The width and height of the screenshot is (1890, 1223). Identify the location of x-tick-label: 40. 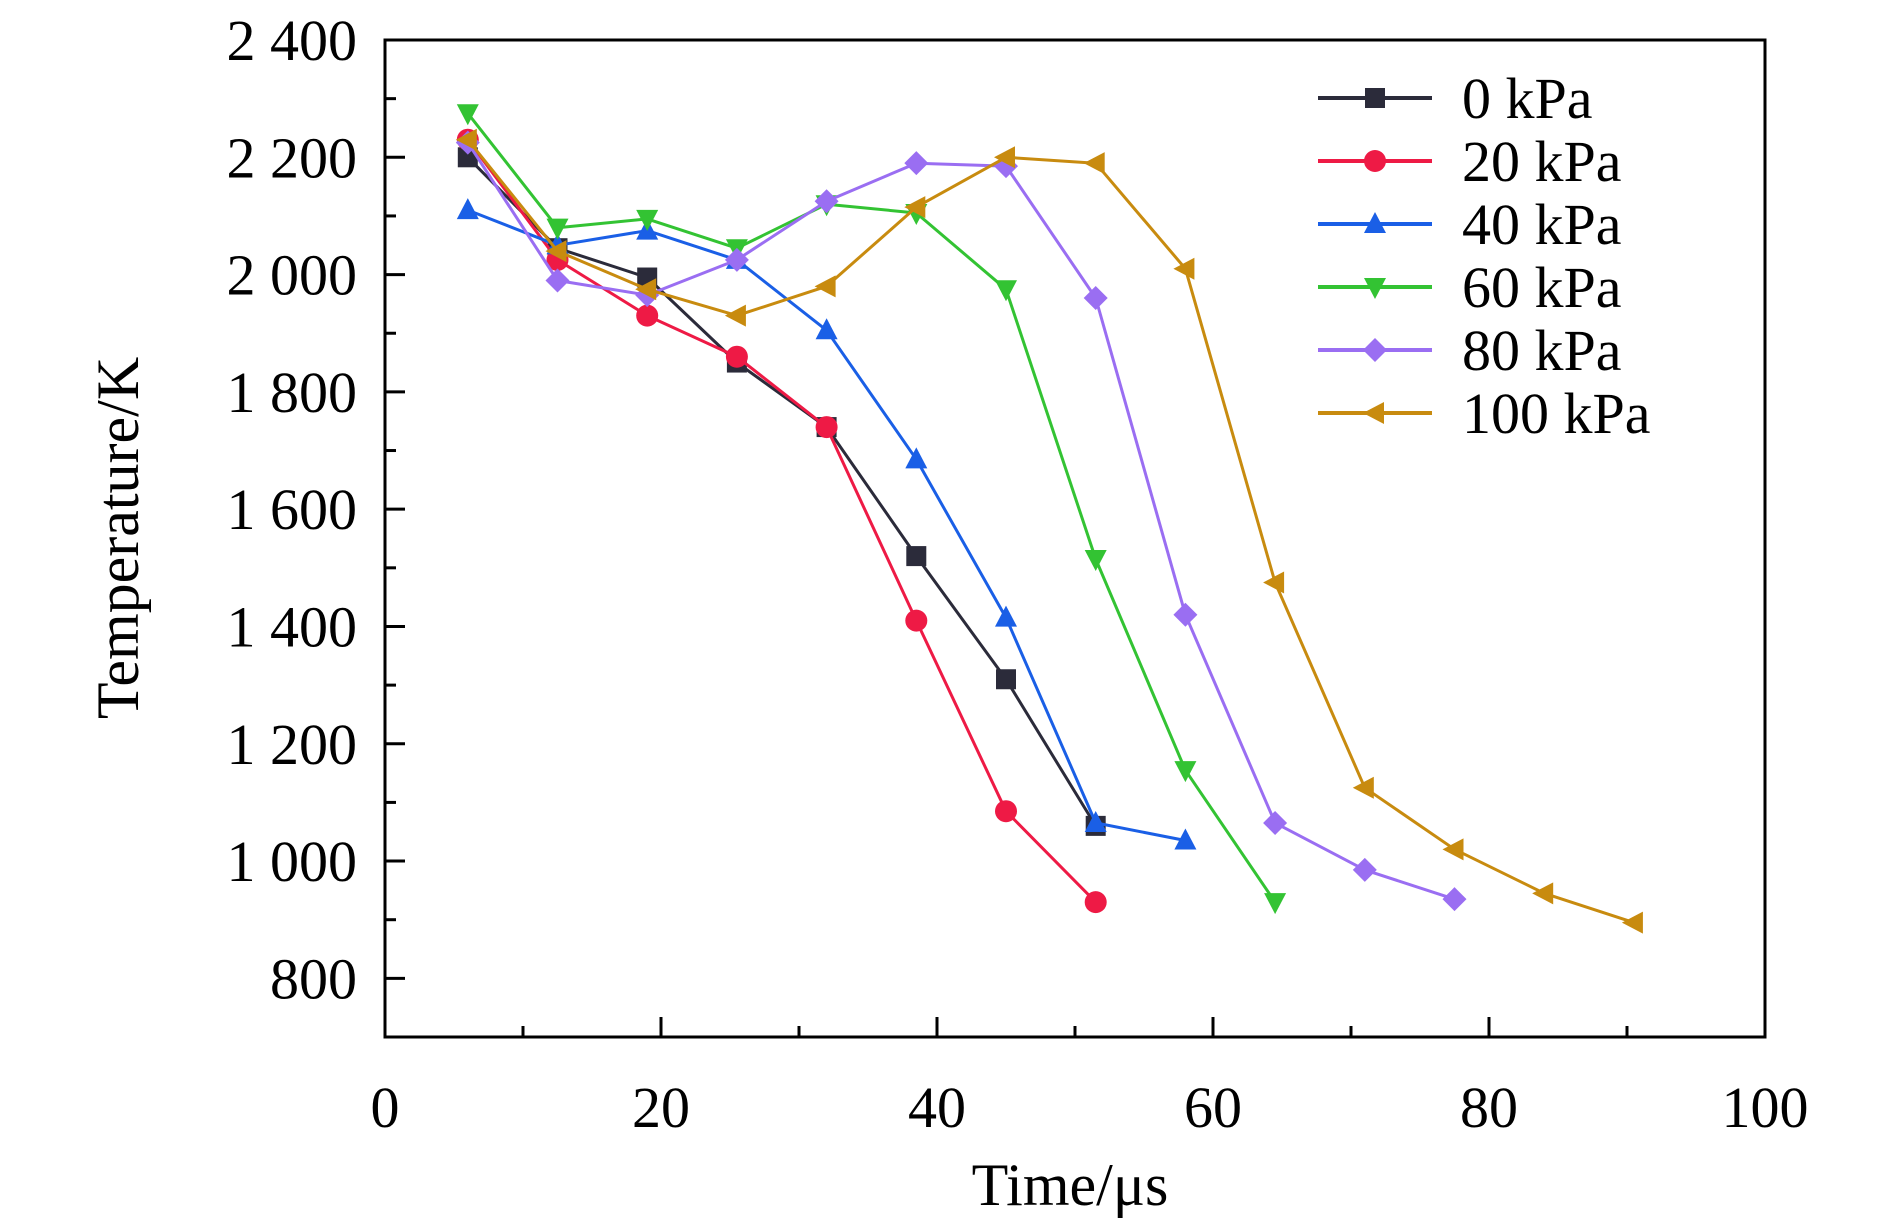
(937, 1107).